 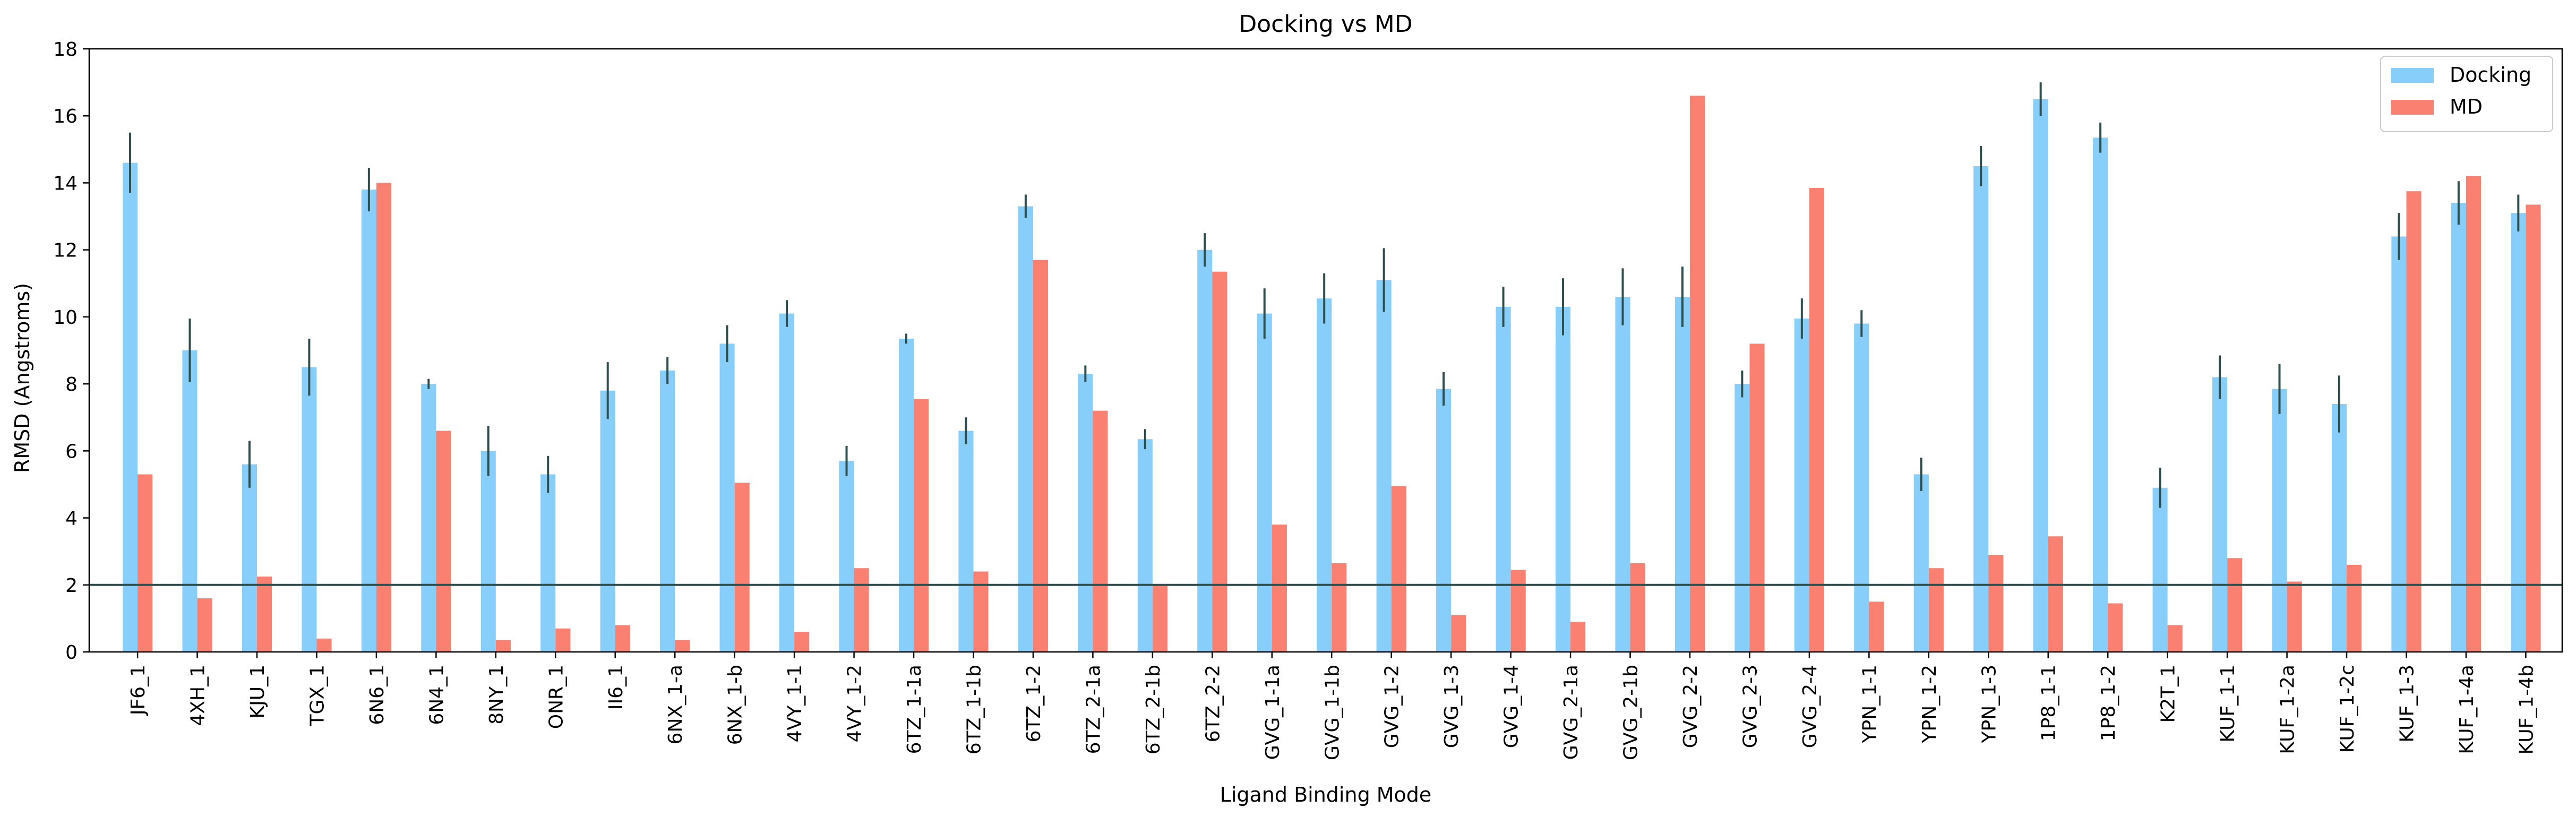 What do you see at coordinates (71, 385) in the screenshot?
I see `y-tick-label: 8` at bounding box center [71, 385].